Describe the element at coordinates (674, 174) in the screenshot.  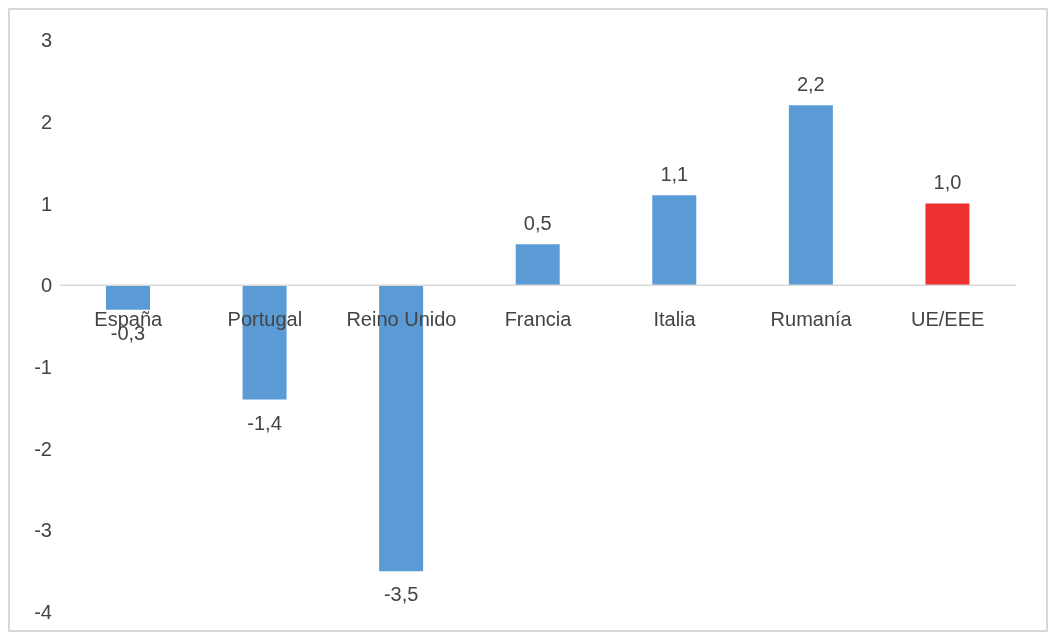
I see `data-label: 1,1` at that location.